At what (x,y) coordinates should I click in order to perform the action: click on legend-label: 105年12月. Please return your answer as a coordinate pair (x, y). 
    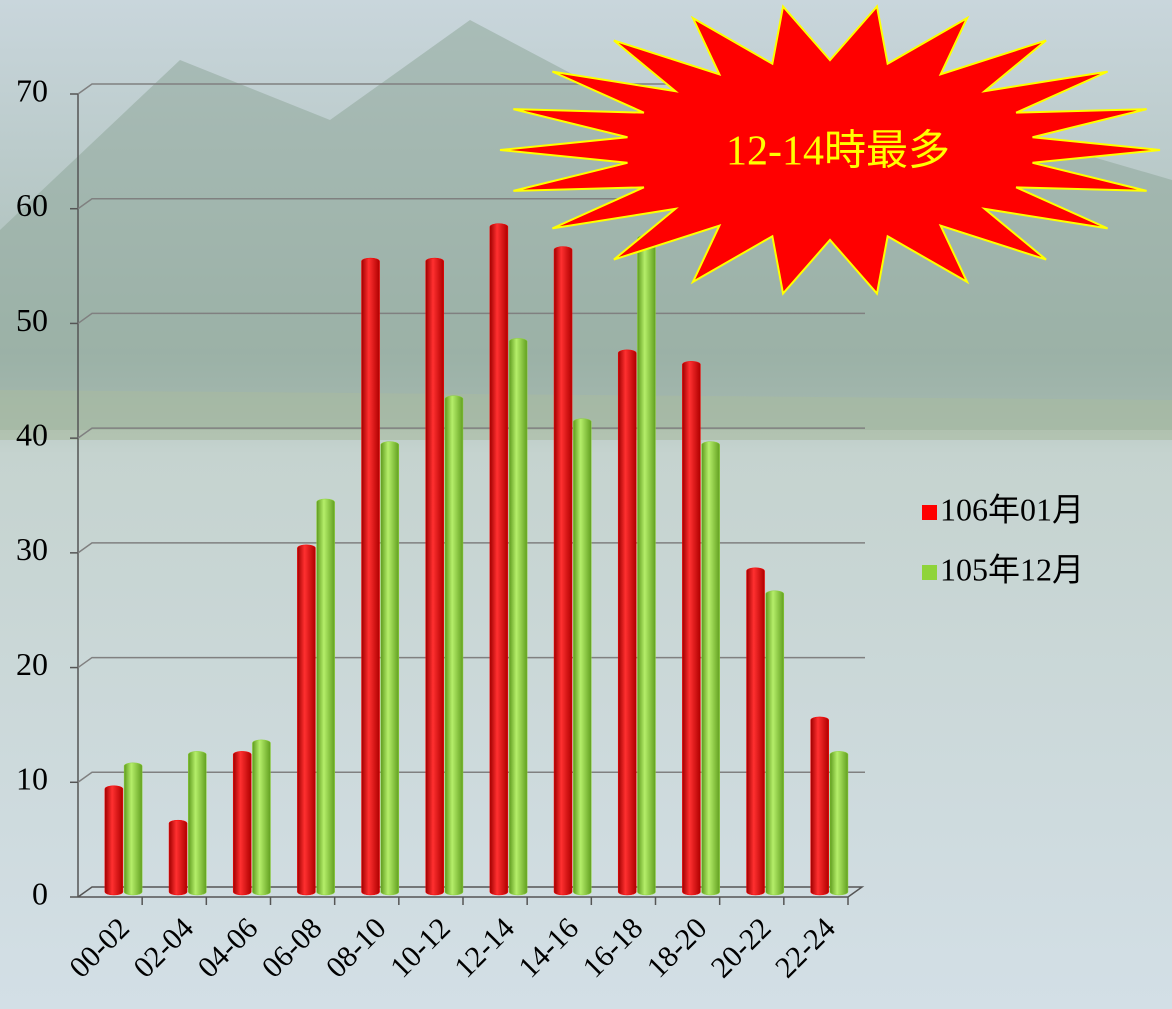
    Looking at the image, I should click on (1012, 569).